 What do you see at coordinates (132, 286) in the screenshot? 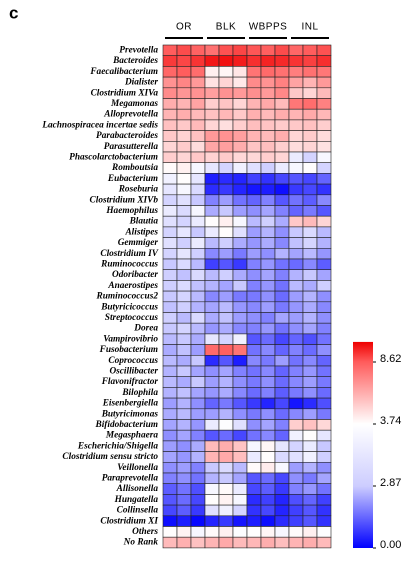
I see `row-label: Anaerostipes` at bounding box center [132, 286].